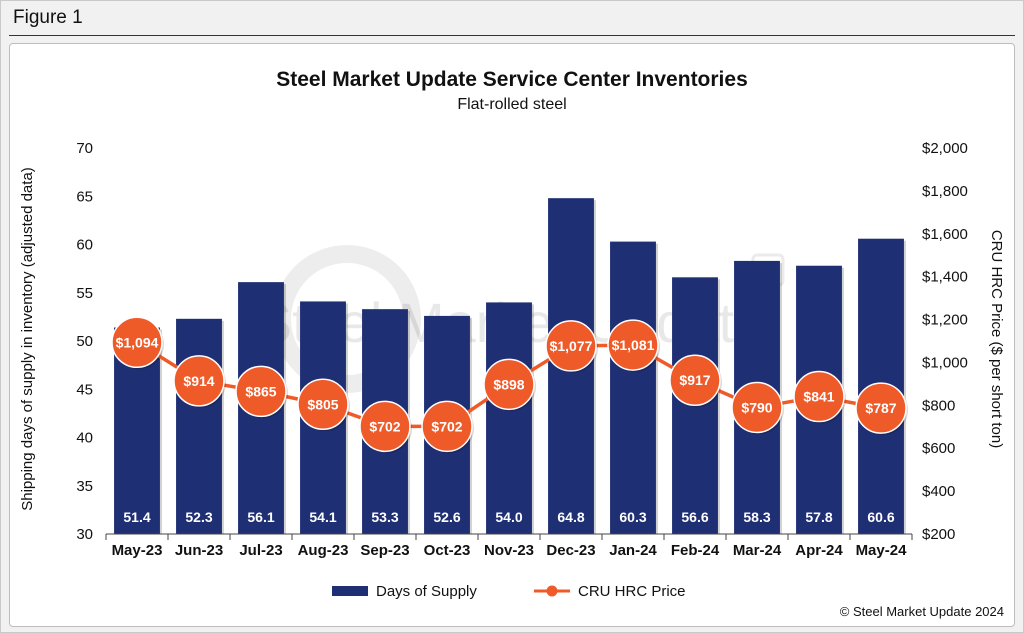 Image resolution: width=1024 pixels, height=633 pixels. I want to click on y2-tick-label: $1,400, so click(945, 277).